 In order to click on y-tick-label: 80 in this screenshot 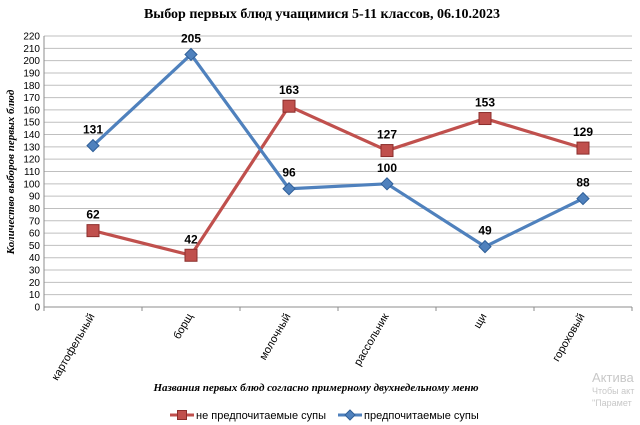, I will do `click(35, 209)`.